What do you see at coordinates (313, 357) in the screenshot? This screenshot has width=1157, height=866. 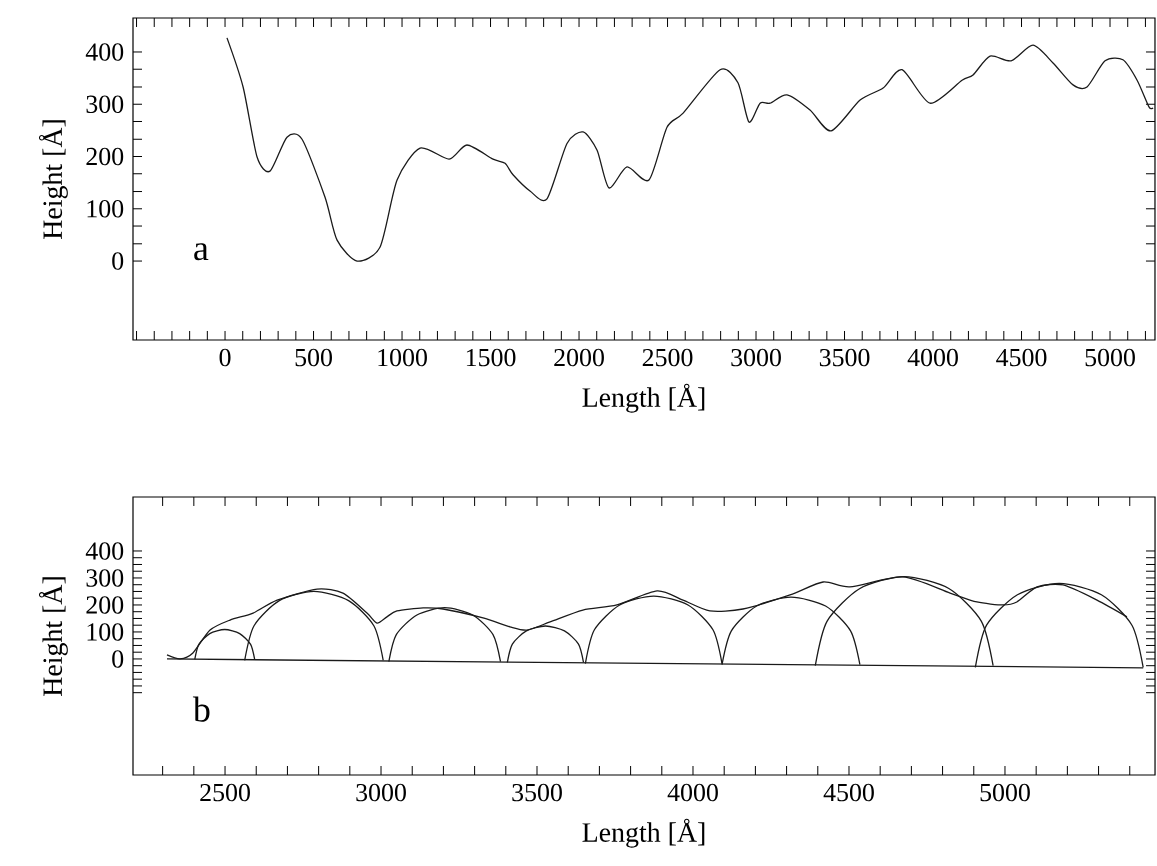 I see `x-tick-label: 500` at bounding box center [313, 357].